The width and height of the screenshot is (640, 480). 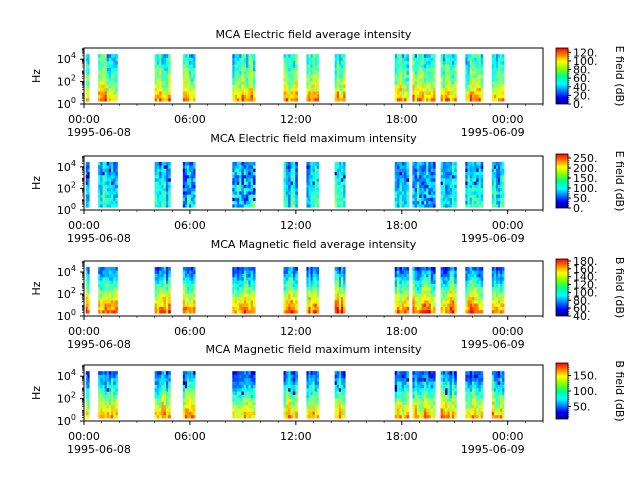 What do you see at coordinates (619, 181) in the screenshot?
I see `colorbar-label: E field (dB)` at bounding box center [619, 181].